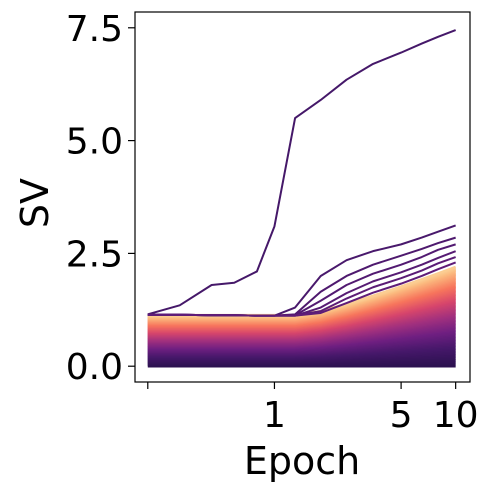  I want to click on y-axis: 0.0 2.5 5.0 7.5, so click(100, 198).